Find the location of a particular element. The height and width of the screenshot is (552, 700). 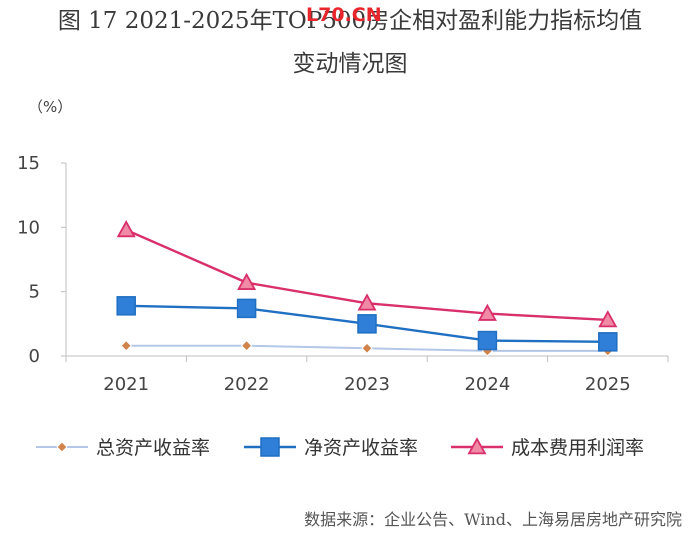

chart-title-line1: 图 17 2021-2025年TOP500房企相对盈利能力指标均值 is located at coordinates (350, 21).